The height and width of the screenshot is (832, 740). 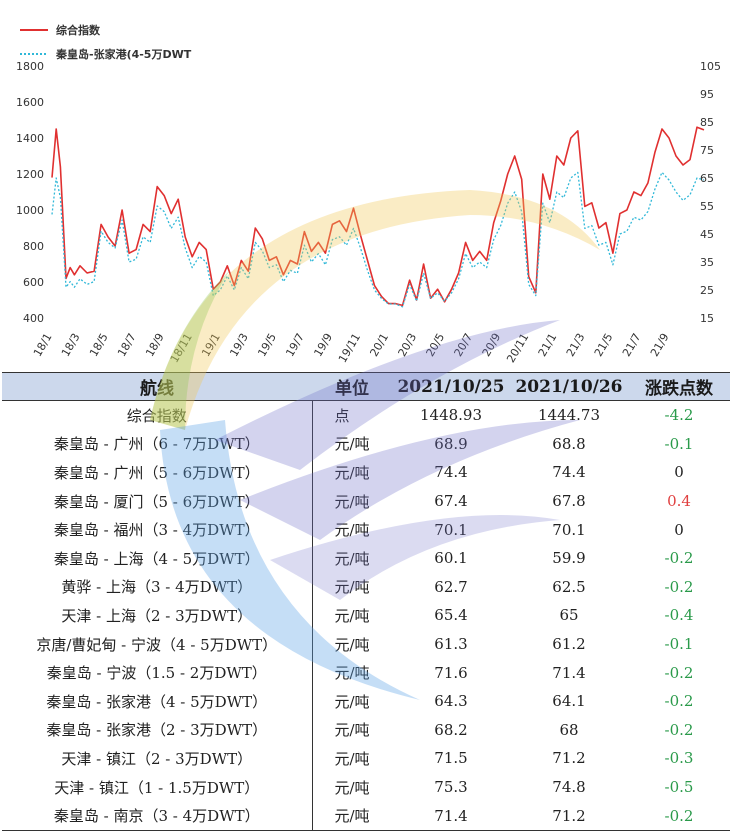 I want to click on table-row: 秦皇岛 - 福州（3 - 4万DWT） 元/吨 70.1 70.1 0, so click(x=366, y=529).